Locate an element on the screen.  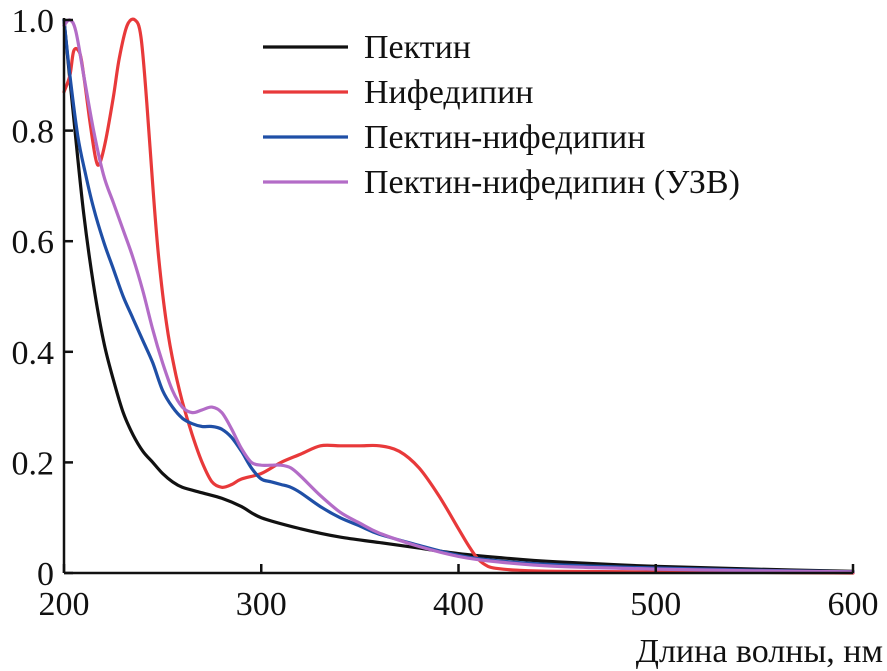
y-tick-label: 0.8 is located at coordinates (33, 132).